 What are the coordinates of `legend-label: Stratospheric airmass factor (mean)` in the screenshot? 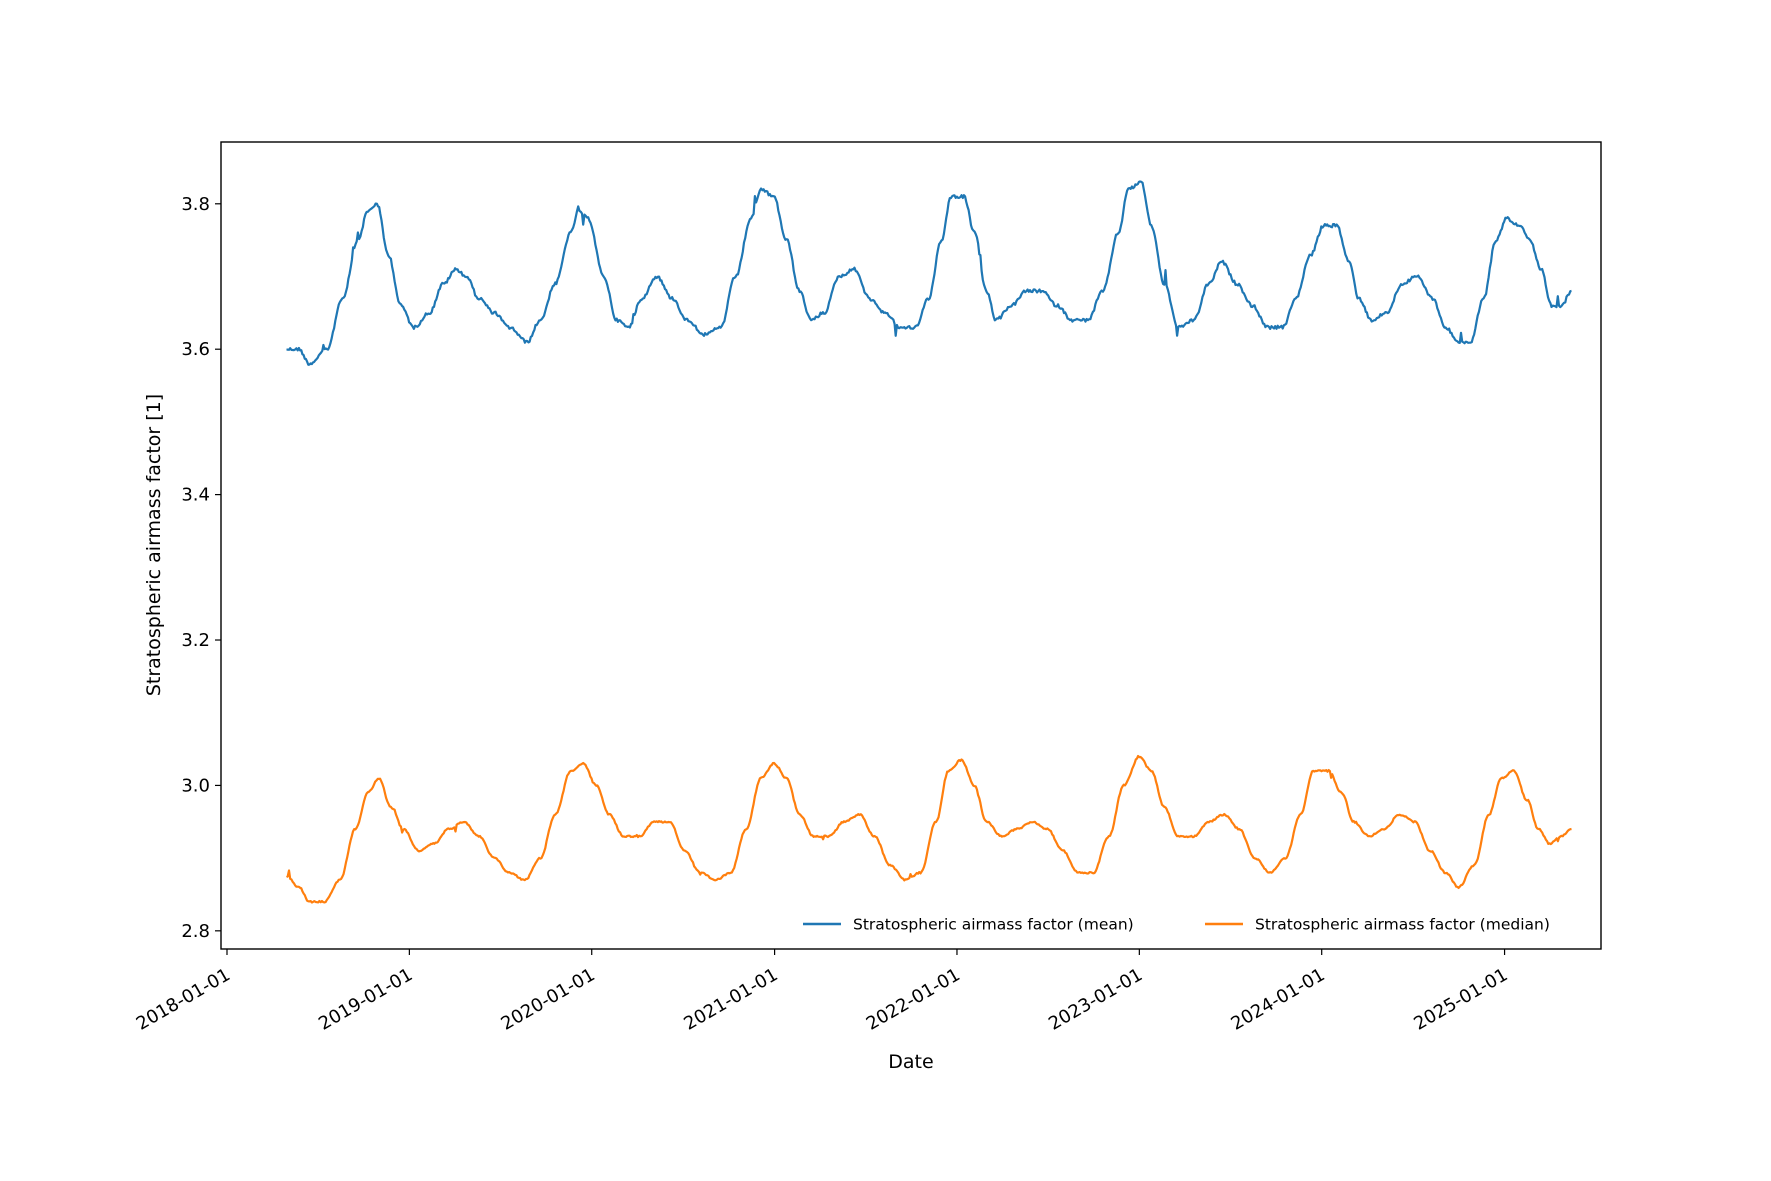 It's located at (993, 925).